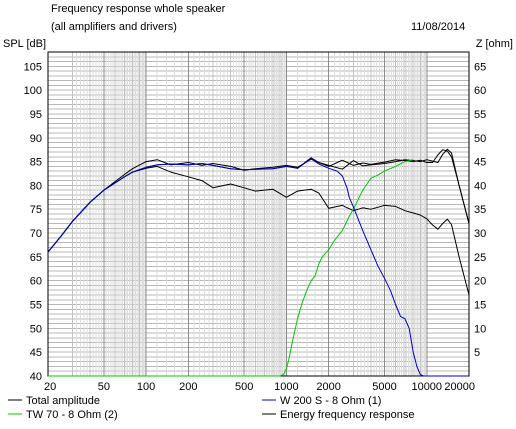 The height and width of the screenshot is (429, 516). Describe the element at coordinates (36, 258) in the screenshot. I see `y-tick-label: 65` at that location.